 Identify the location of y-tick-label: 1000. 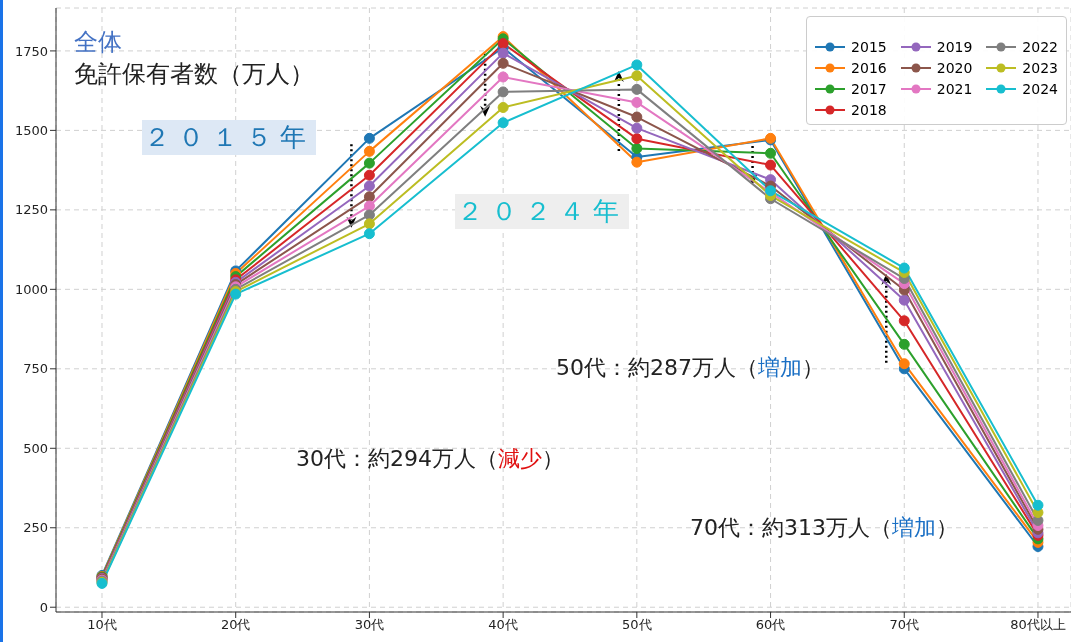
(31, 289).